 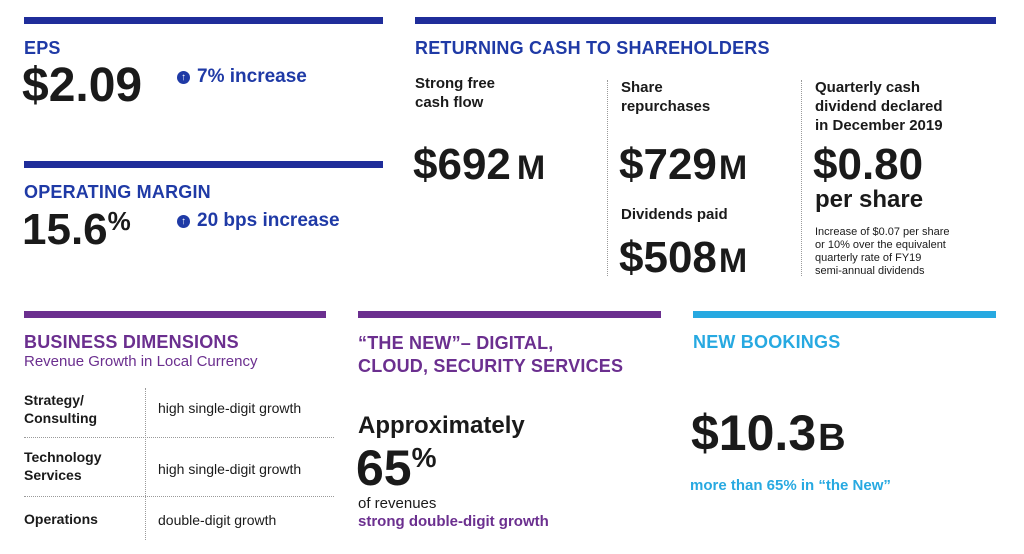 I want to click on eps-top-bar, so click(x=203, y=20).